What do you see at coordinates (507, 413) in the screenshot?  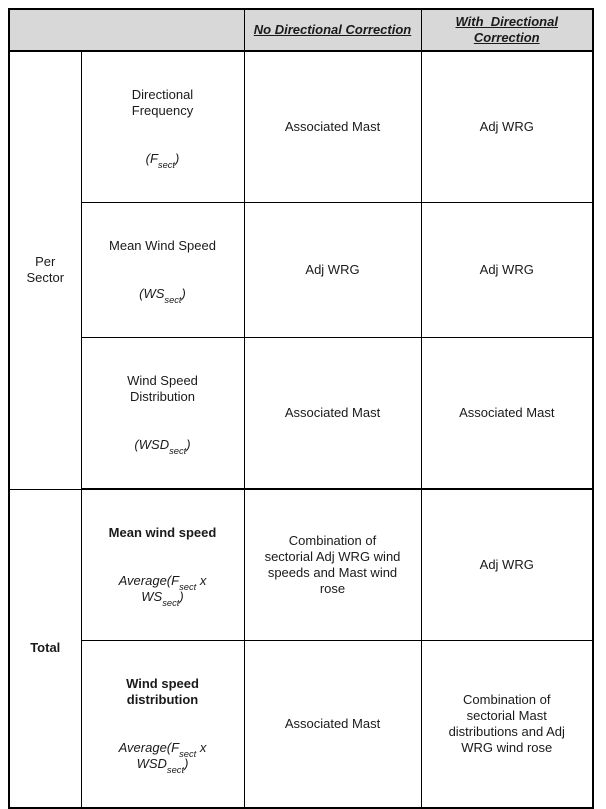 I see `cell-wind-speed-distribution-with-correction: Associated Mast` at bounding box center [507, 413].